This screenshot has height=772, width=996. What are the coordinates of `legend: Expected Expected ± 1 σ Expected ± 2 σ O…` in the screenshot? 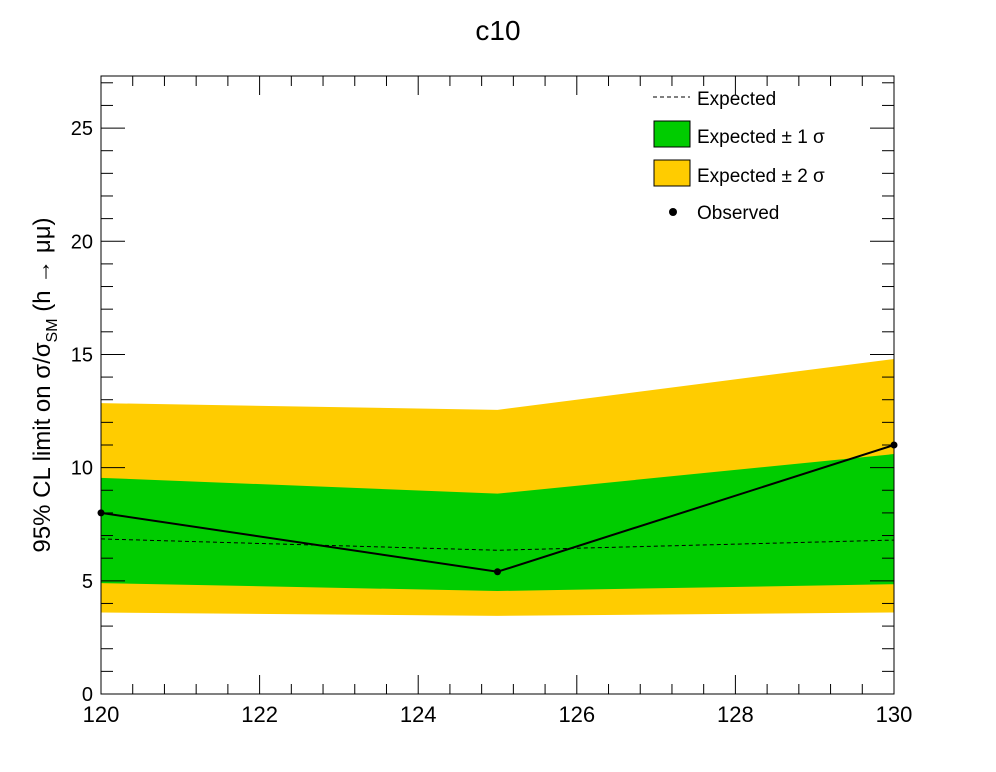 It's located at (739, 156).